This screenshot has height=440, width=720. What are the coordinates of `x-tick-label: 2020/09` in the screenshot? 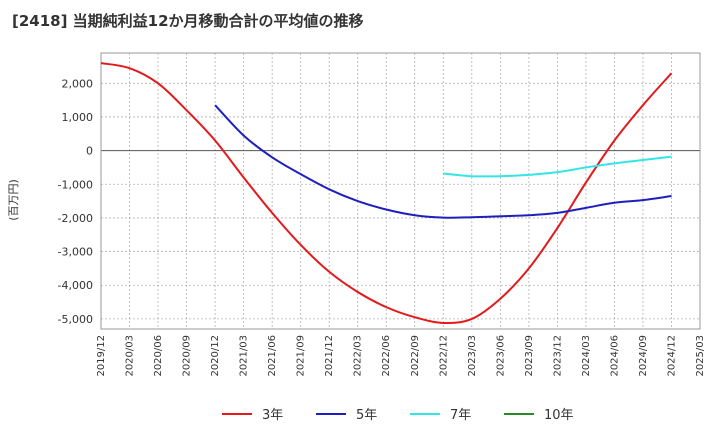 It's located at (187, 356).